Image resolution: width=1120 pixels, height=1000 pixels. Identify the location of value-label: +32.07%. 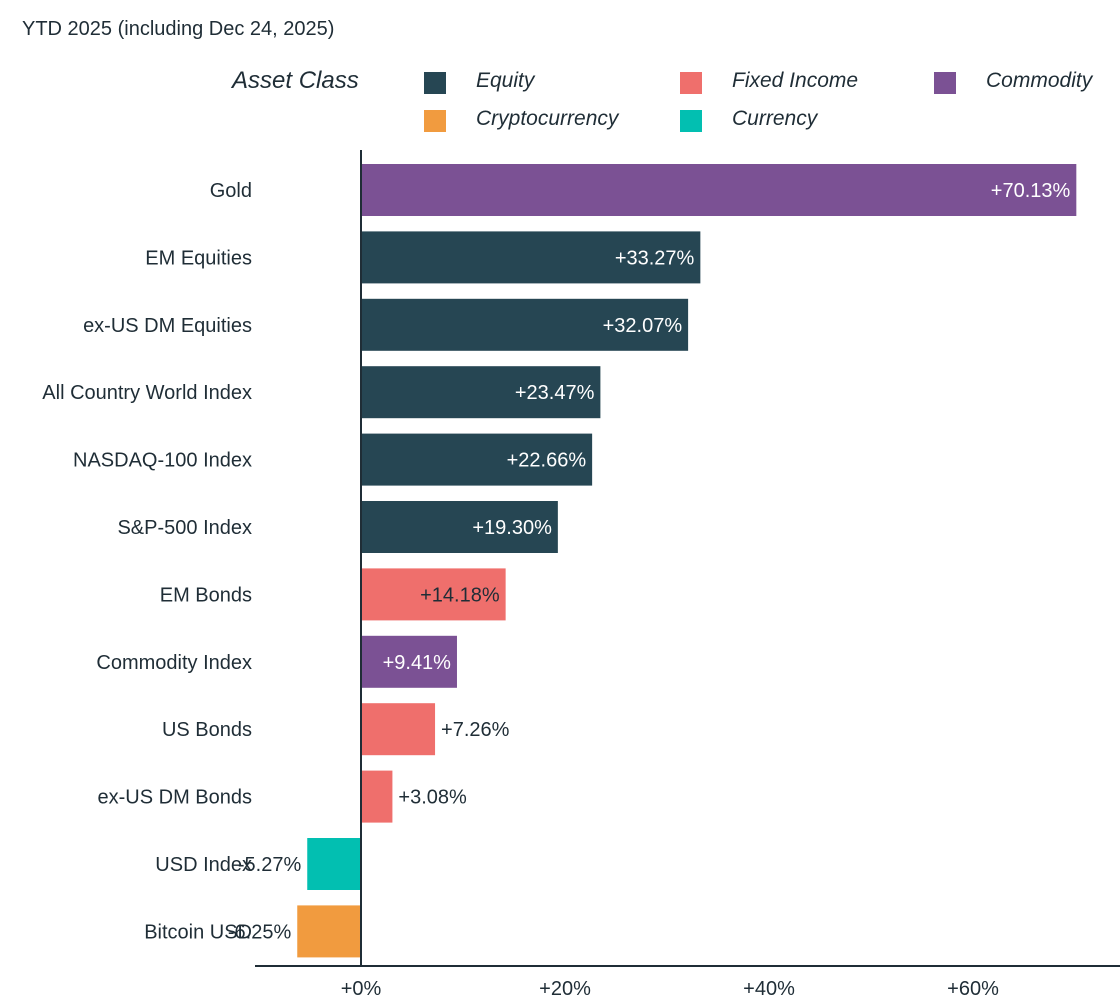
(643, 326).